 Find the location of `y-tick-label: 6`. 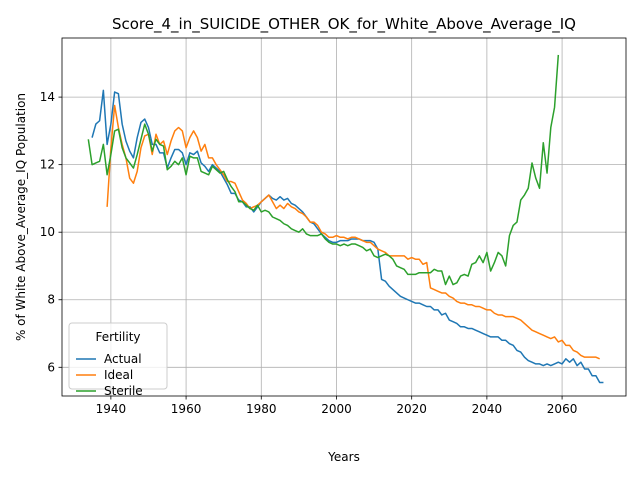

y-tick-label: 6 is located at coordinates (51, 367).